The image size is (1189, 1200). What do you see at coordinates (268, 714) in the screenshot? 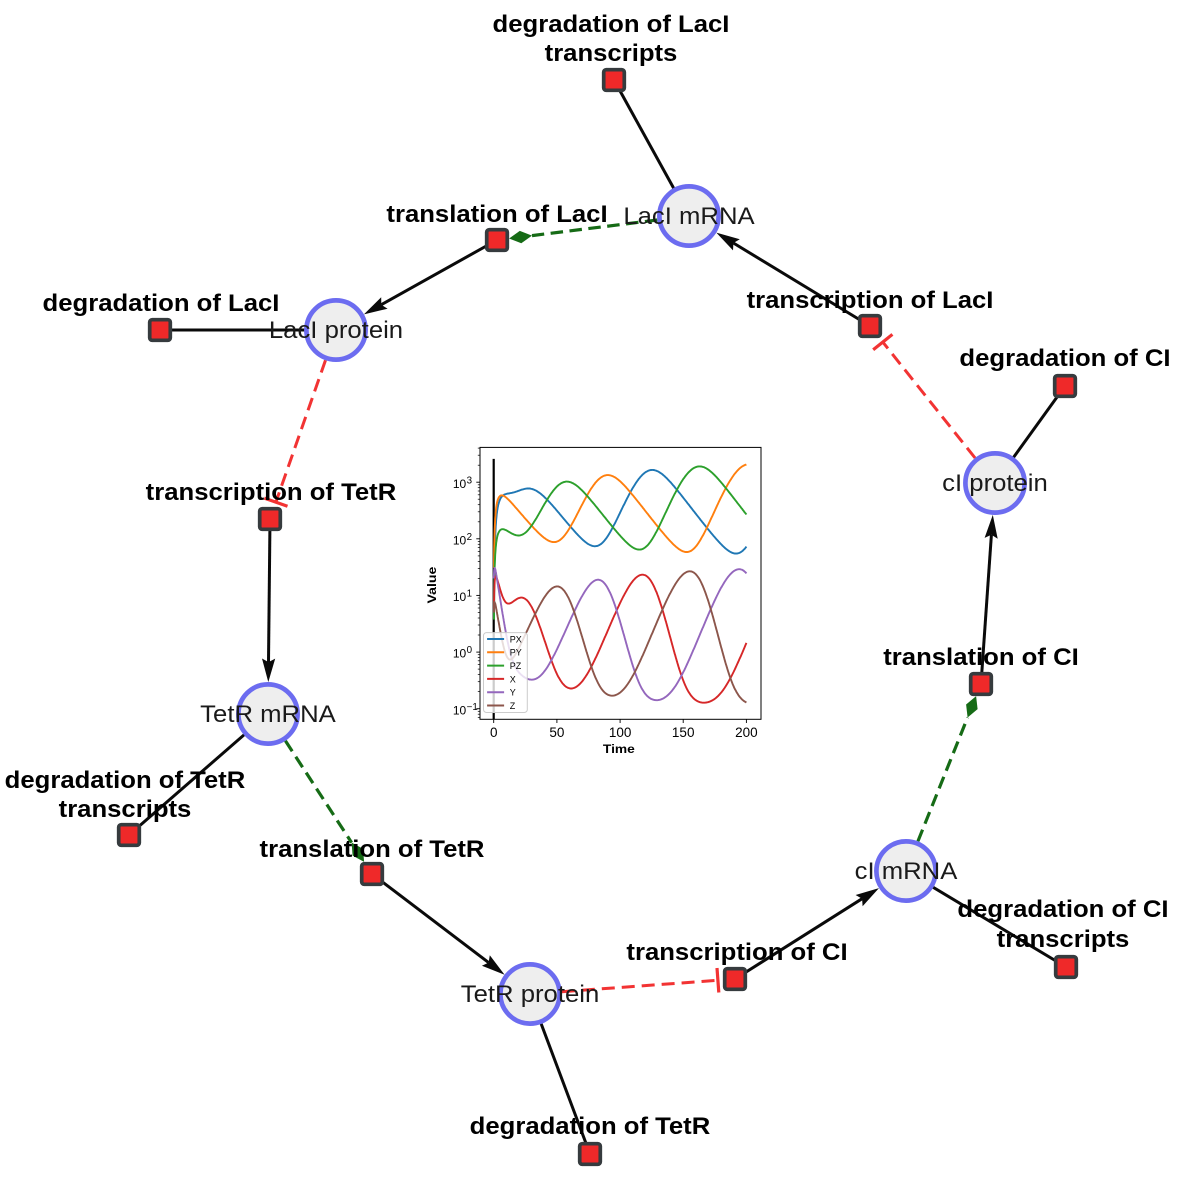
I see `svg-text: TetR mRNA` at bounding box center [268, 714].